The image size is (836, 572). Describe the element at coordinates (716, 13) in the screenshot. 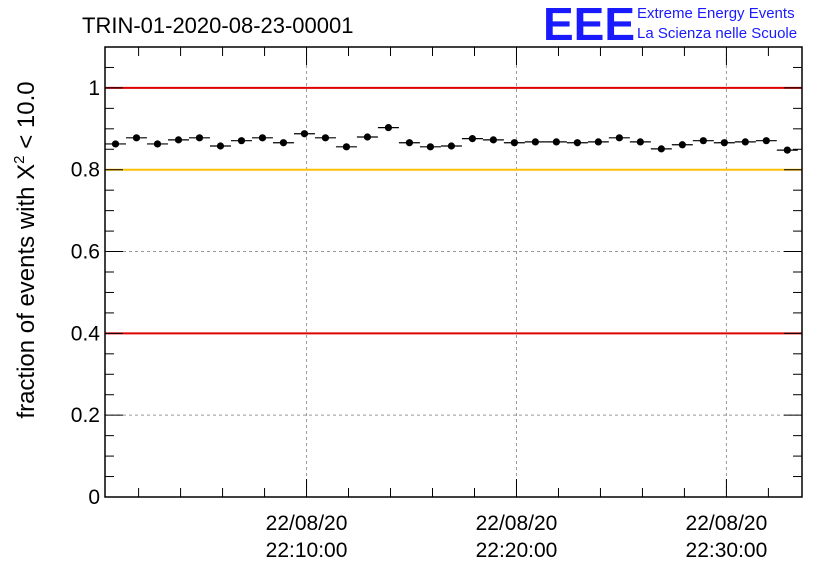

I see `logo-line-1: Extreme Energy Events` at that location.